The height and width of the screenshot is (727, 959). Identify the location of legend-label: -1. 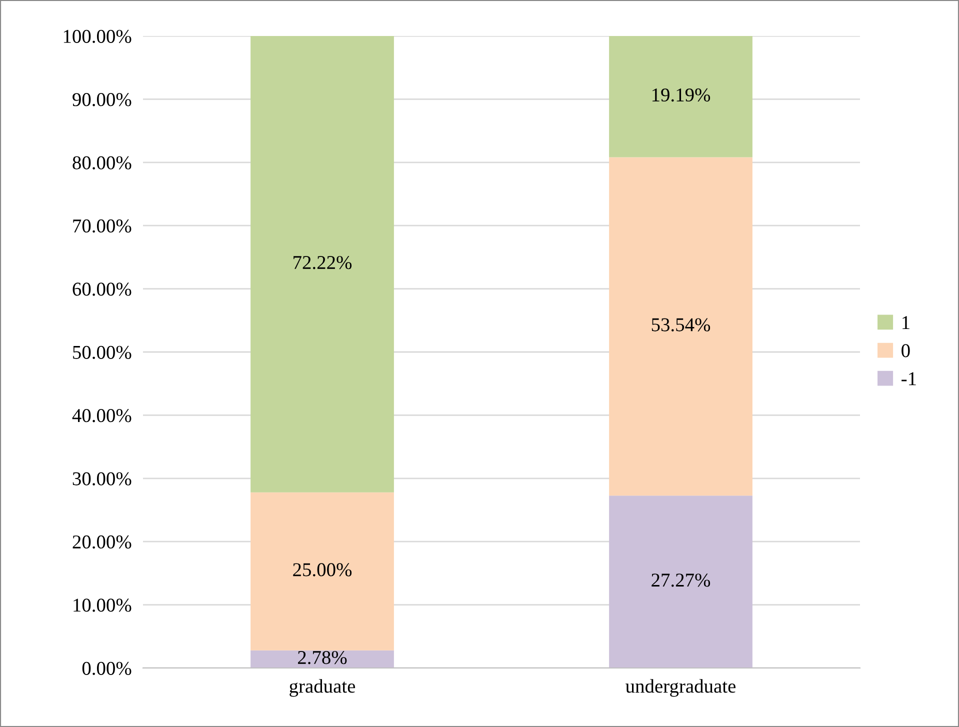
(909, 379).